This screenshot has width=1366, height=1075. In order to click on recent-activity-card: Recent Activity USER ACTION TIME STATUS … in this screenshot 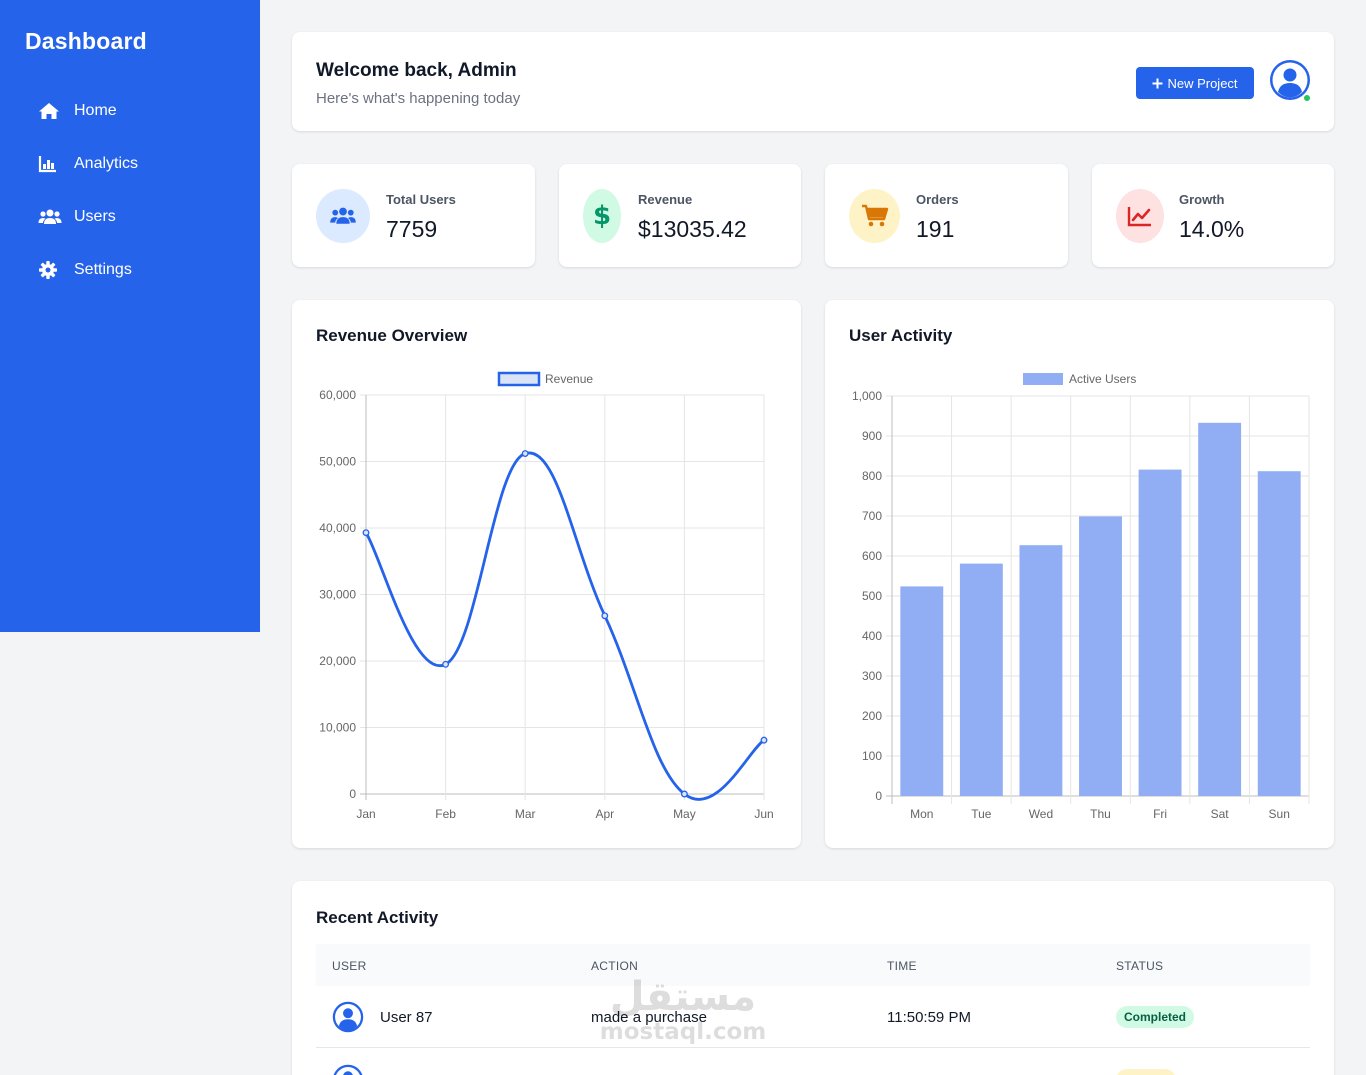, I will do `click(813, 978)`.